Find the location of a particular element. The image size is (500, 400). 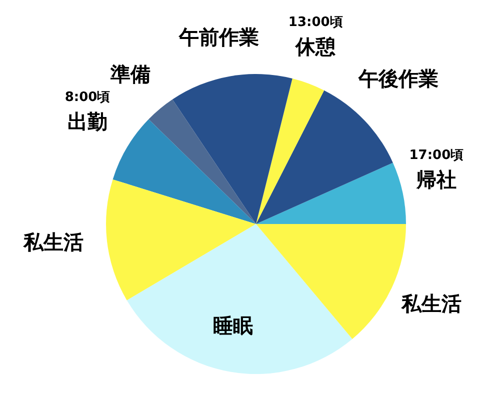

text: 13:00頃 is located at coordinates (315, 22).